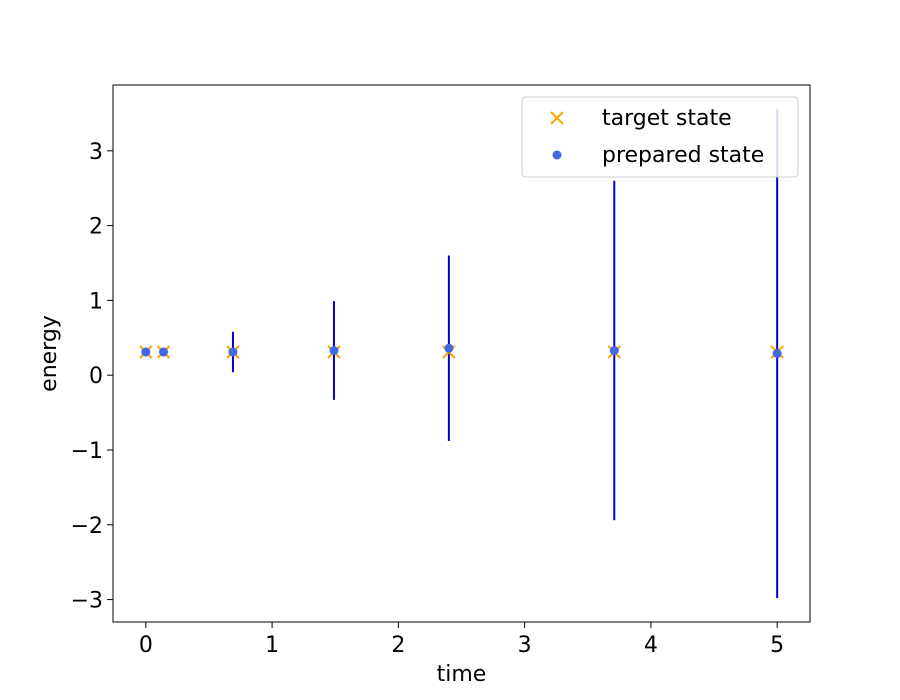  I want to click on x-tick-label: 2, so click(398, 645).